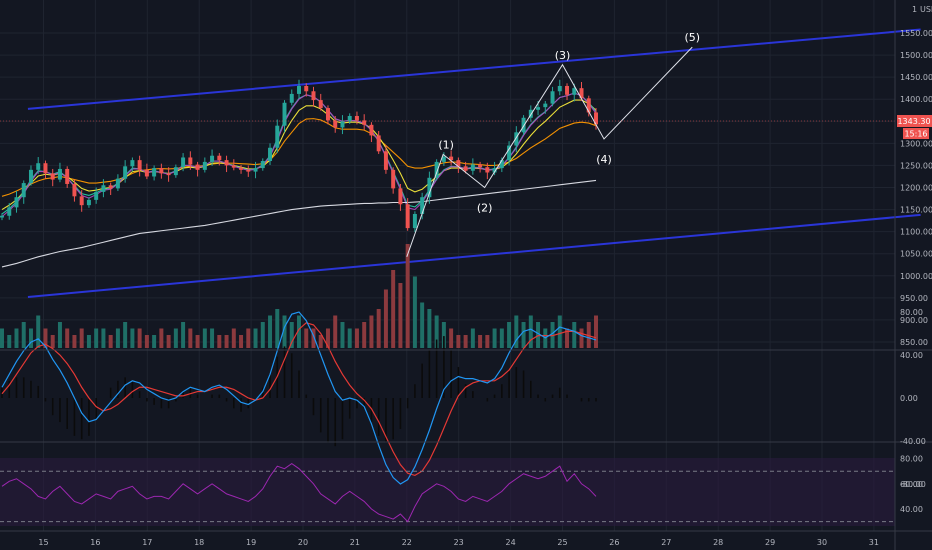 Image resolution: width=932 pixels, height=550 pixels. I want to click on price-tick-label: 1050.00, so click(916, 254).